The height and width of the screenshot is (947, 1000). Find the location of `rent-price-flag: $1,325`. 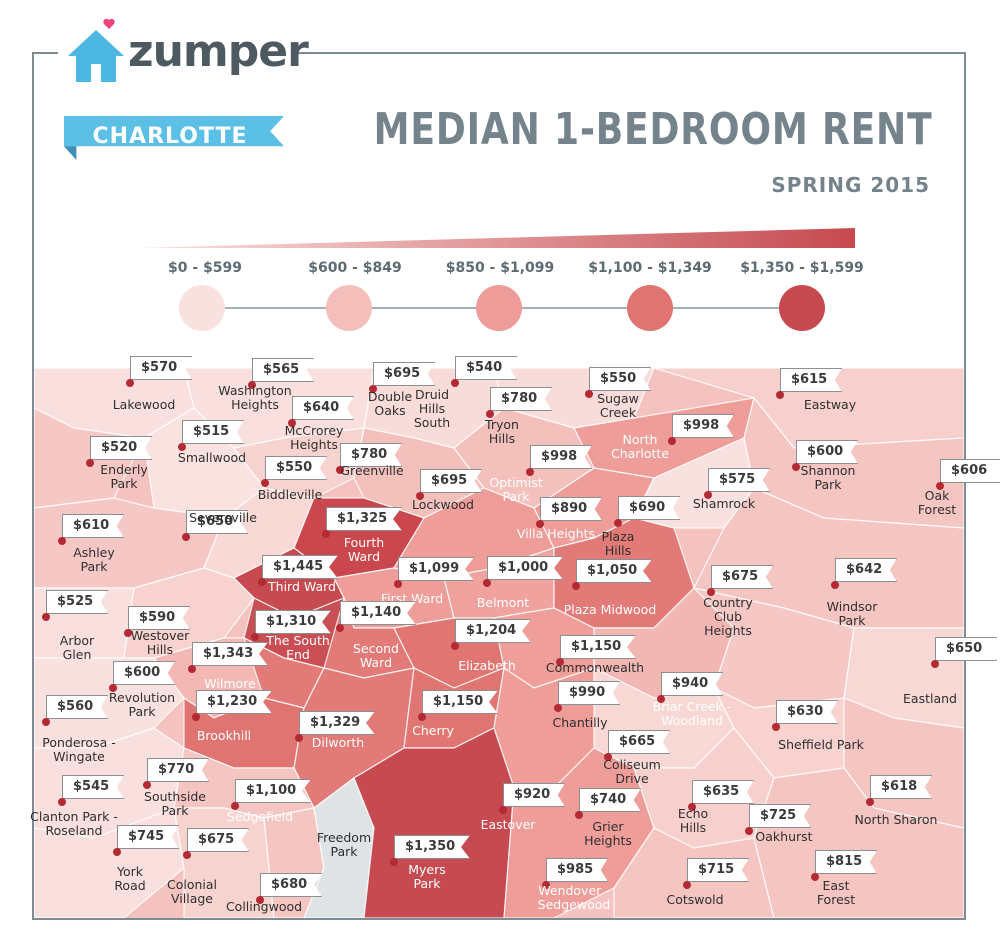

rent-price-flag: $1,325 is located at coordinates (364, 519).